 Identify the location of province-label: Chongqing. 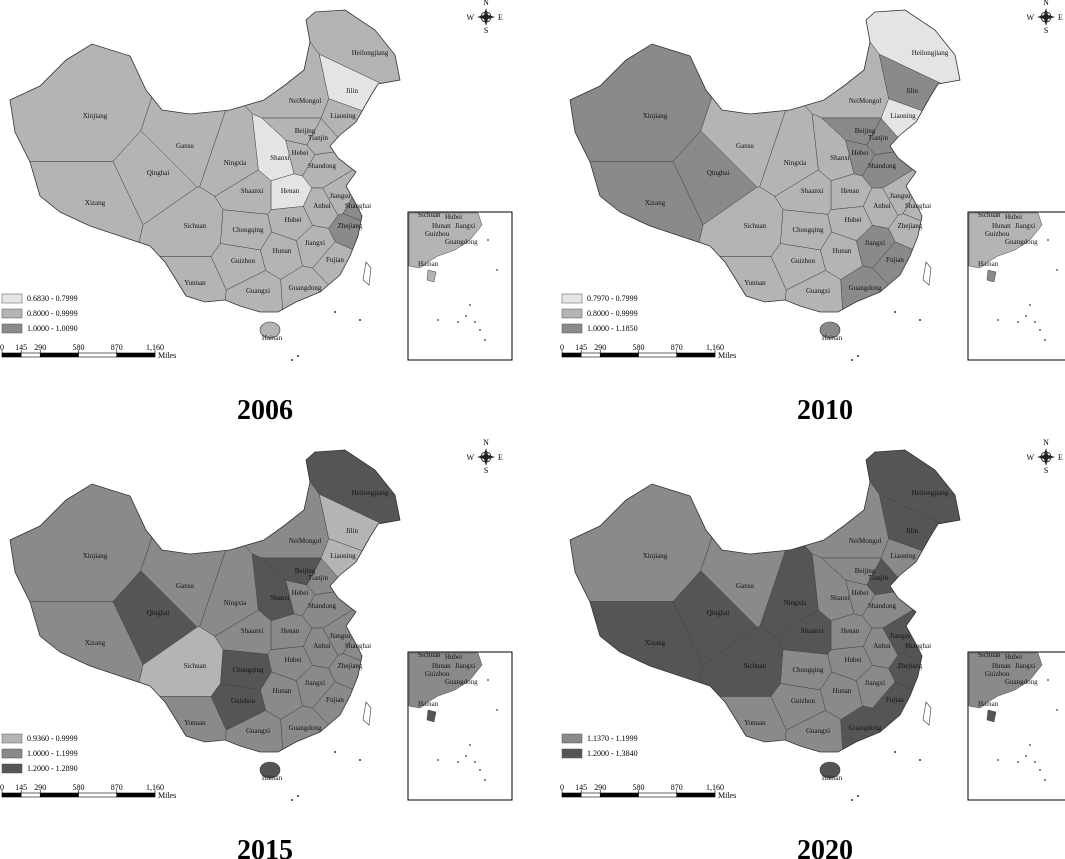
(248, 670).